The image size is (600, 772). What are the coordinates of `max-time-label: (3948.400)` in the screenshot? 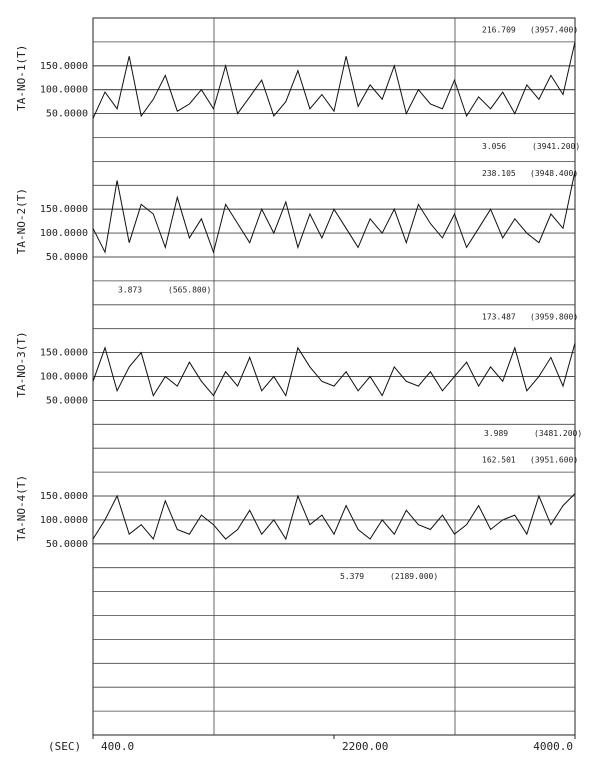 It's located at (554, 173).